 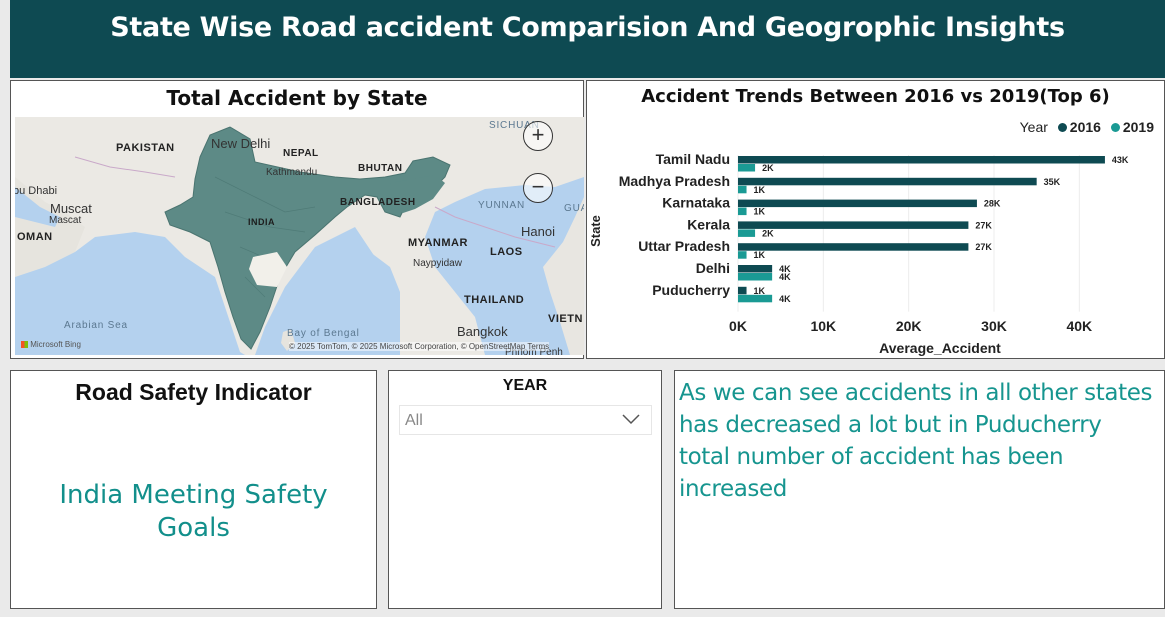 I want to click on legend-dot-2016-icon, so click(x=1062, y=127).